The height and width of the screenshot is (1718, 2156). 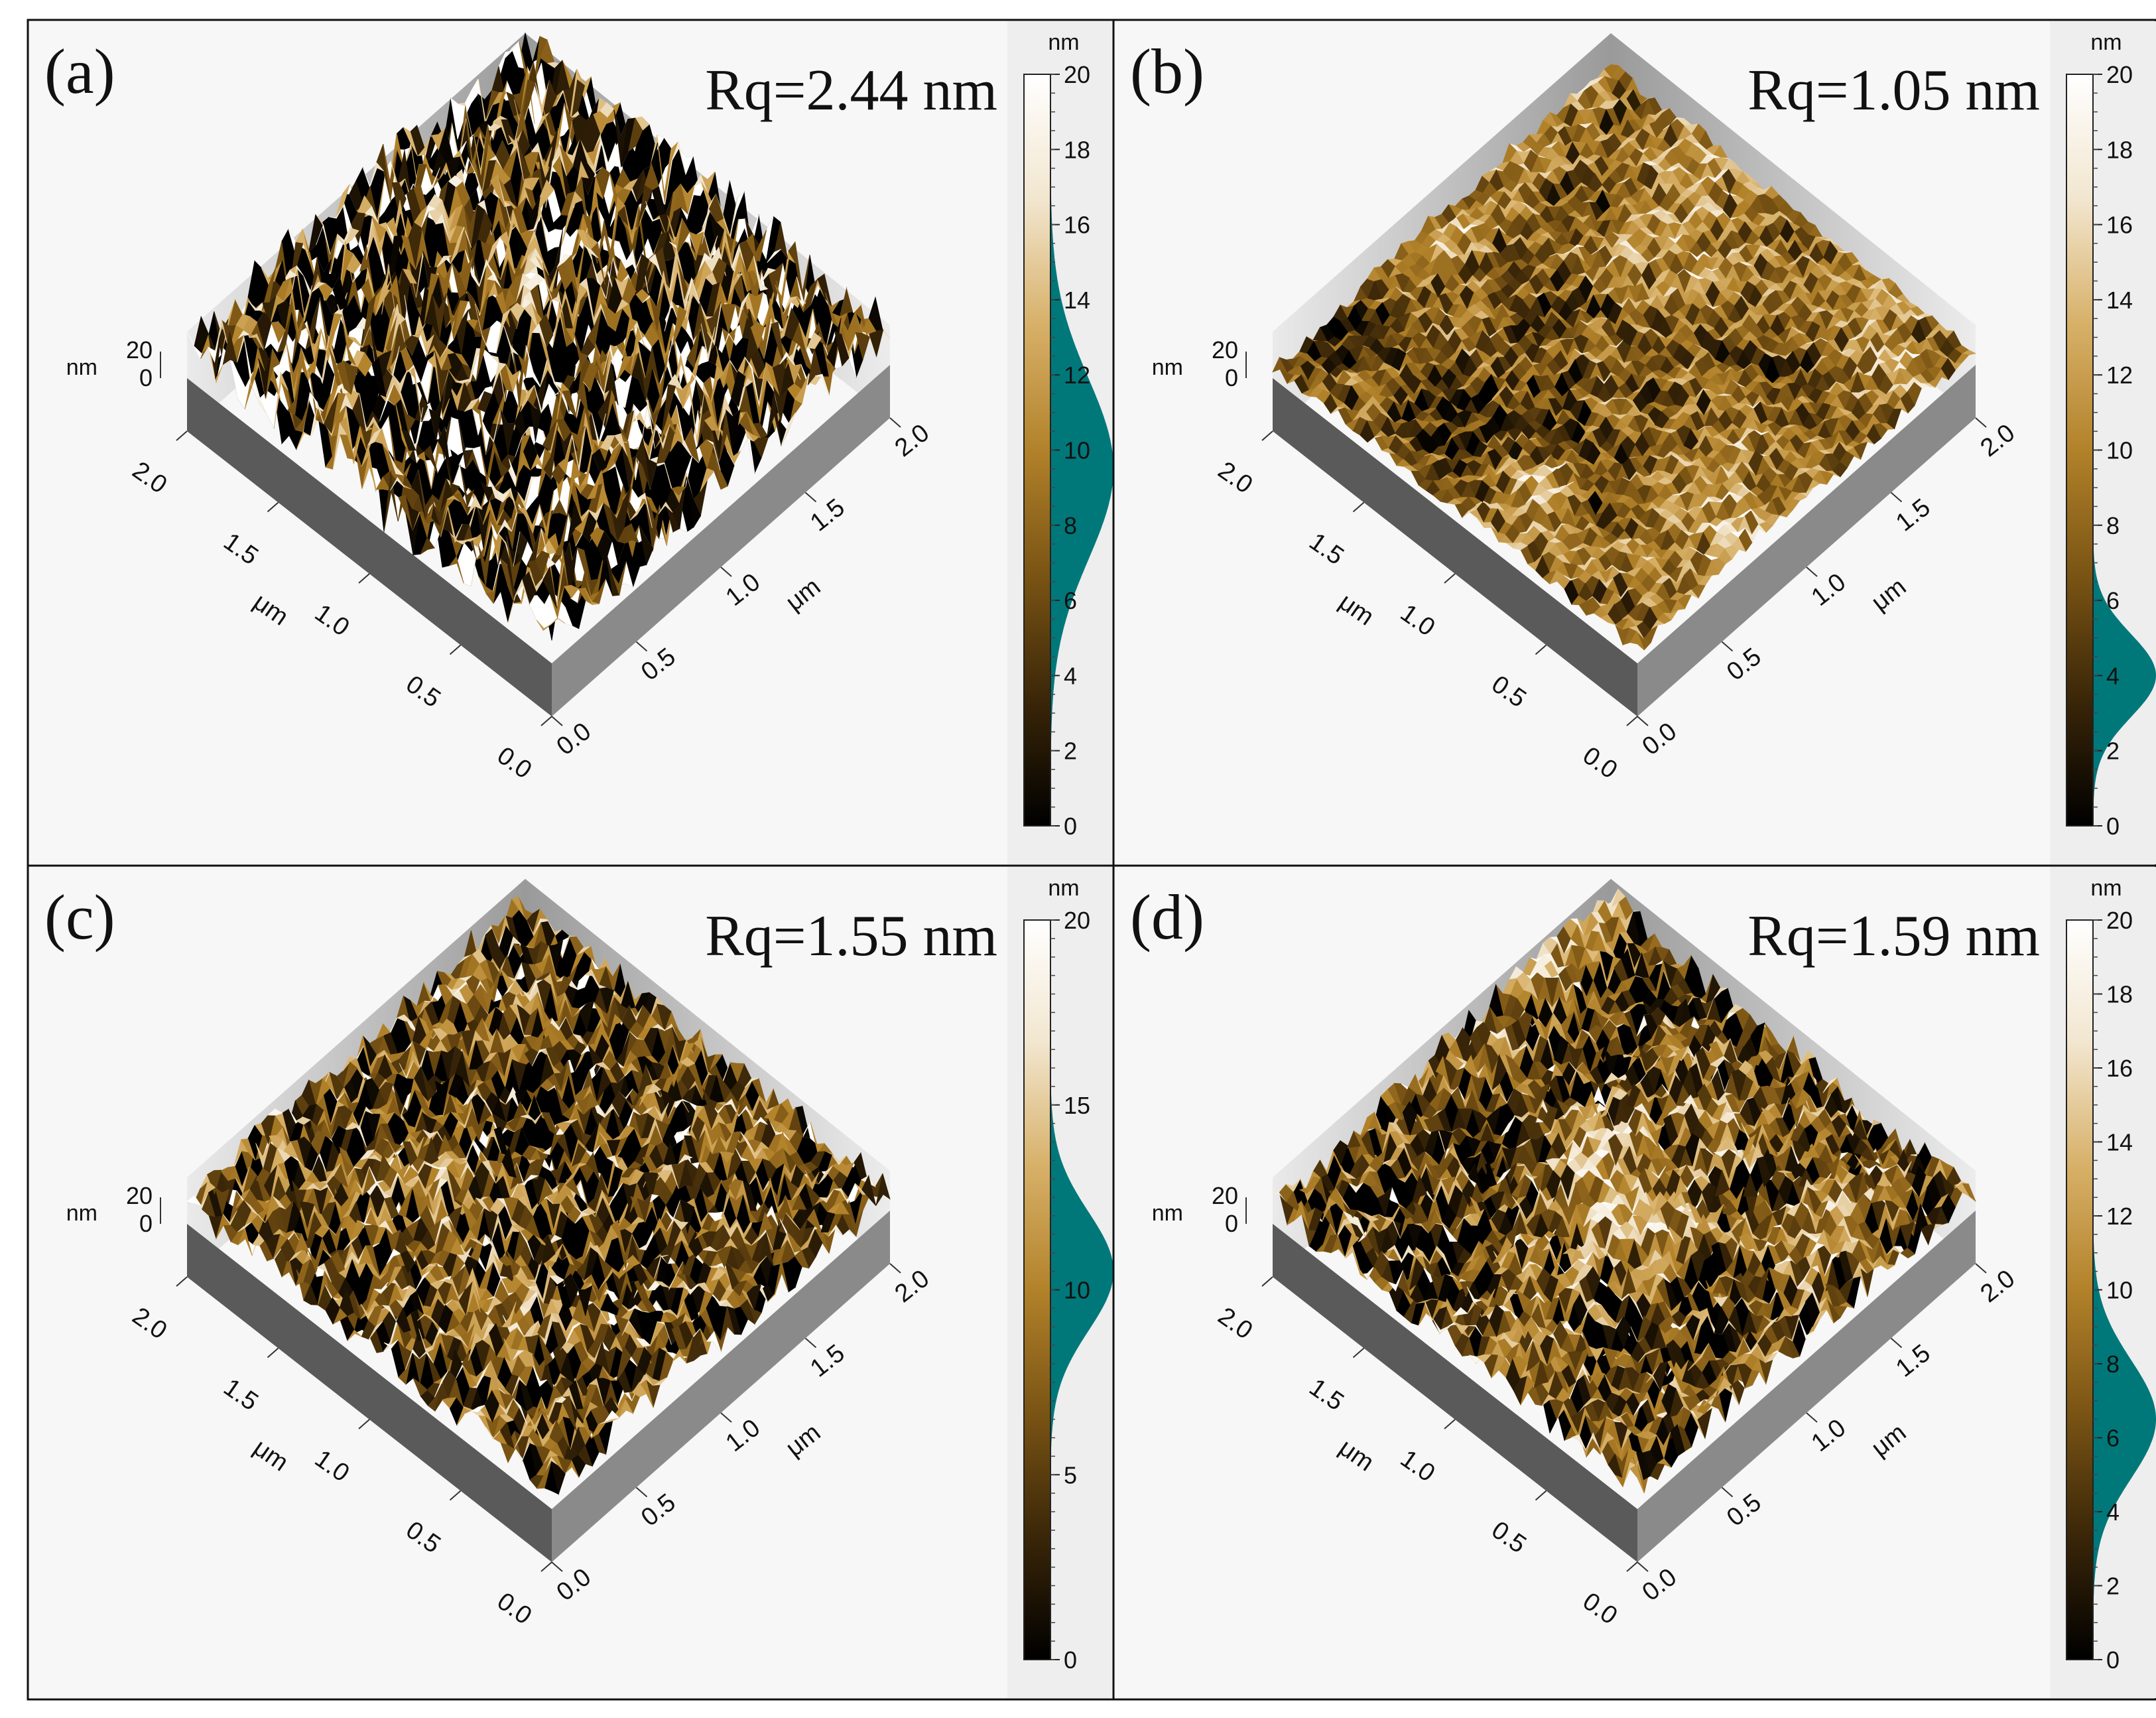 What do you see at coordinates (2119, 1216) in the screenshot?
I see `colorbar-tick-label: 12` at bounding box center [2119, 1216].